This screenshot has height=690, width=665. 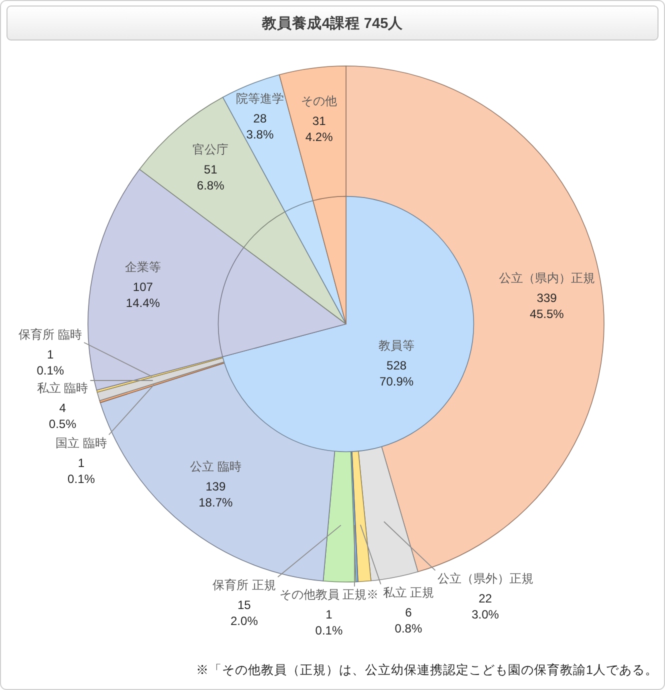 What do you see at coordinates (329, 594) in the screenshot?
I see `slice-label: その他教員 正規※` at bounding box center [329, 594].